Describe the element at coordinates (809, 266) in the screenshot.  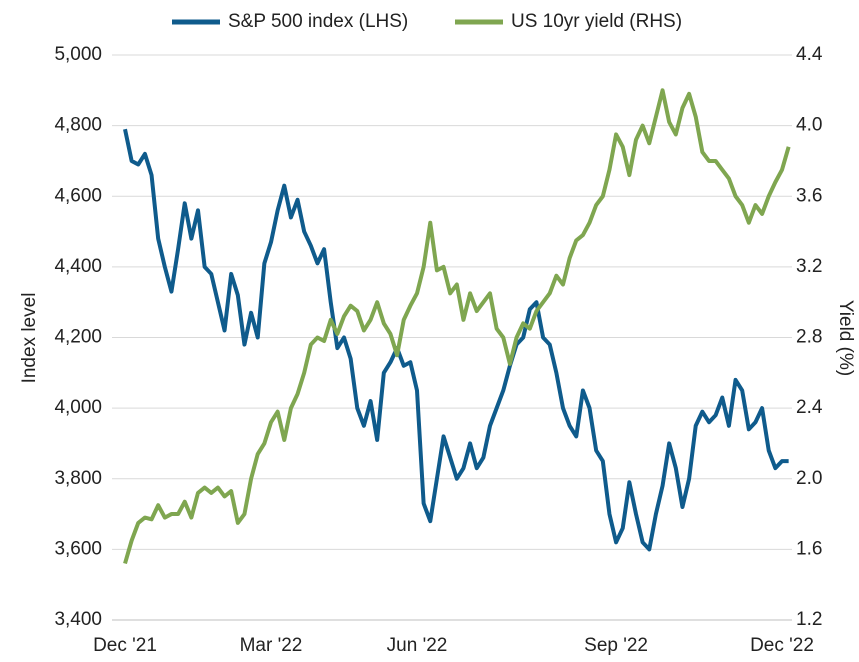
I see `y2-tick-label: 3.2` at that location.